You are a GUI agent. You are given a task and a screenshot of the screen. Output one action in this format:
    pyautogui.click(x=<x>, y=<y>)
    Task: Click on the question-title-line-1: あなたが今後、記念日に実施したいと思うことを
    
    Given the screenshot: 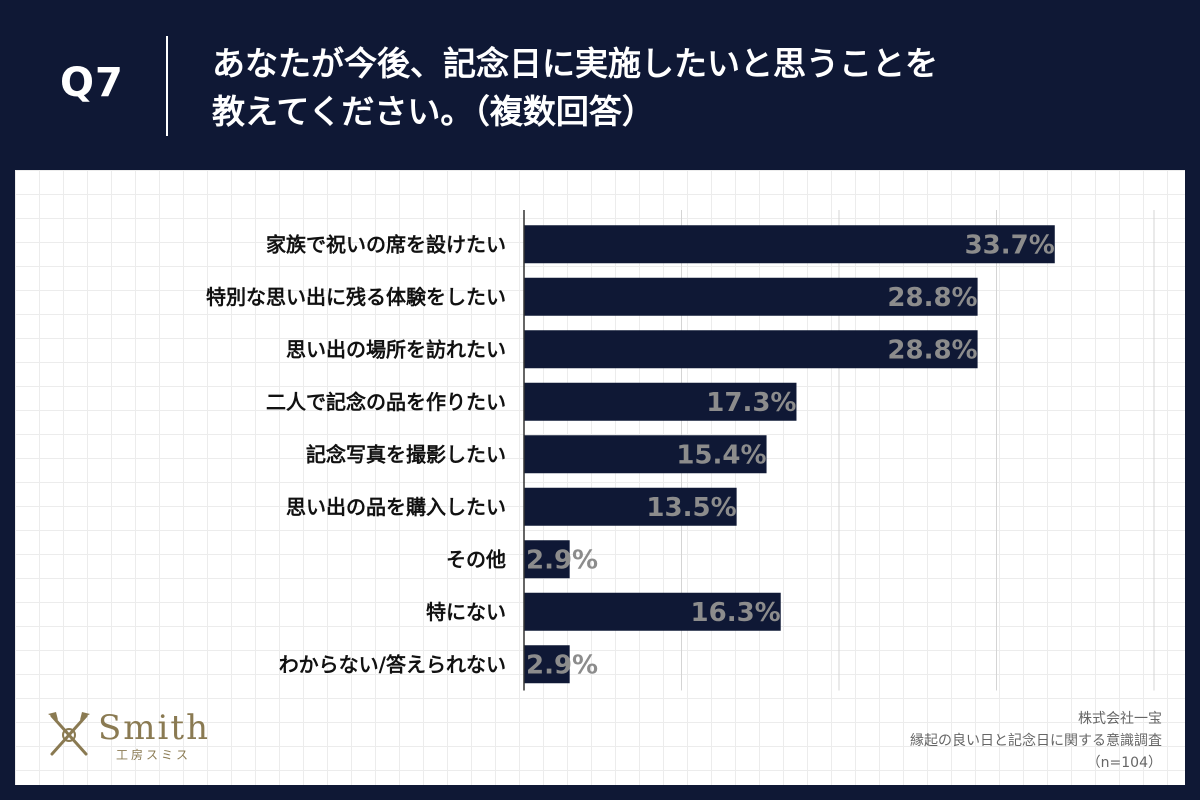 What is the action you would take?
    pyautogui.click(x=575, y=63)
    